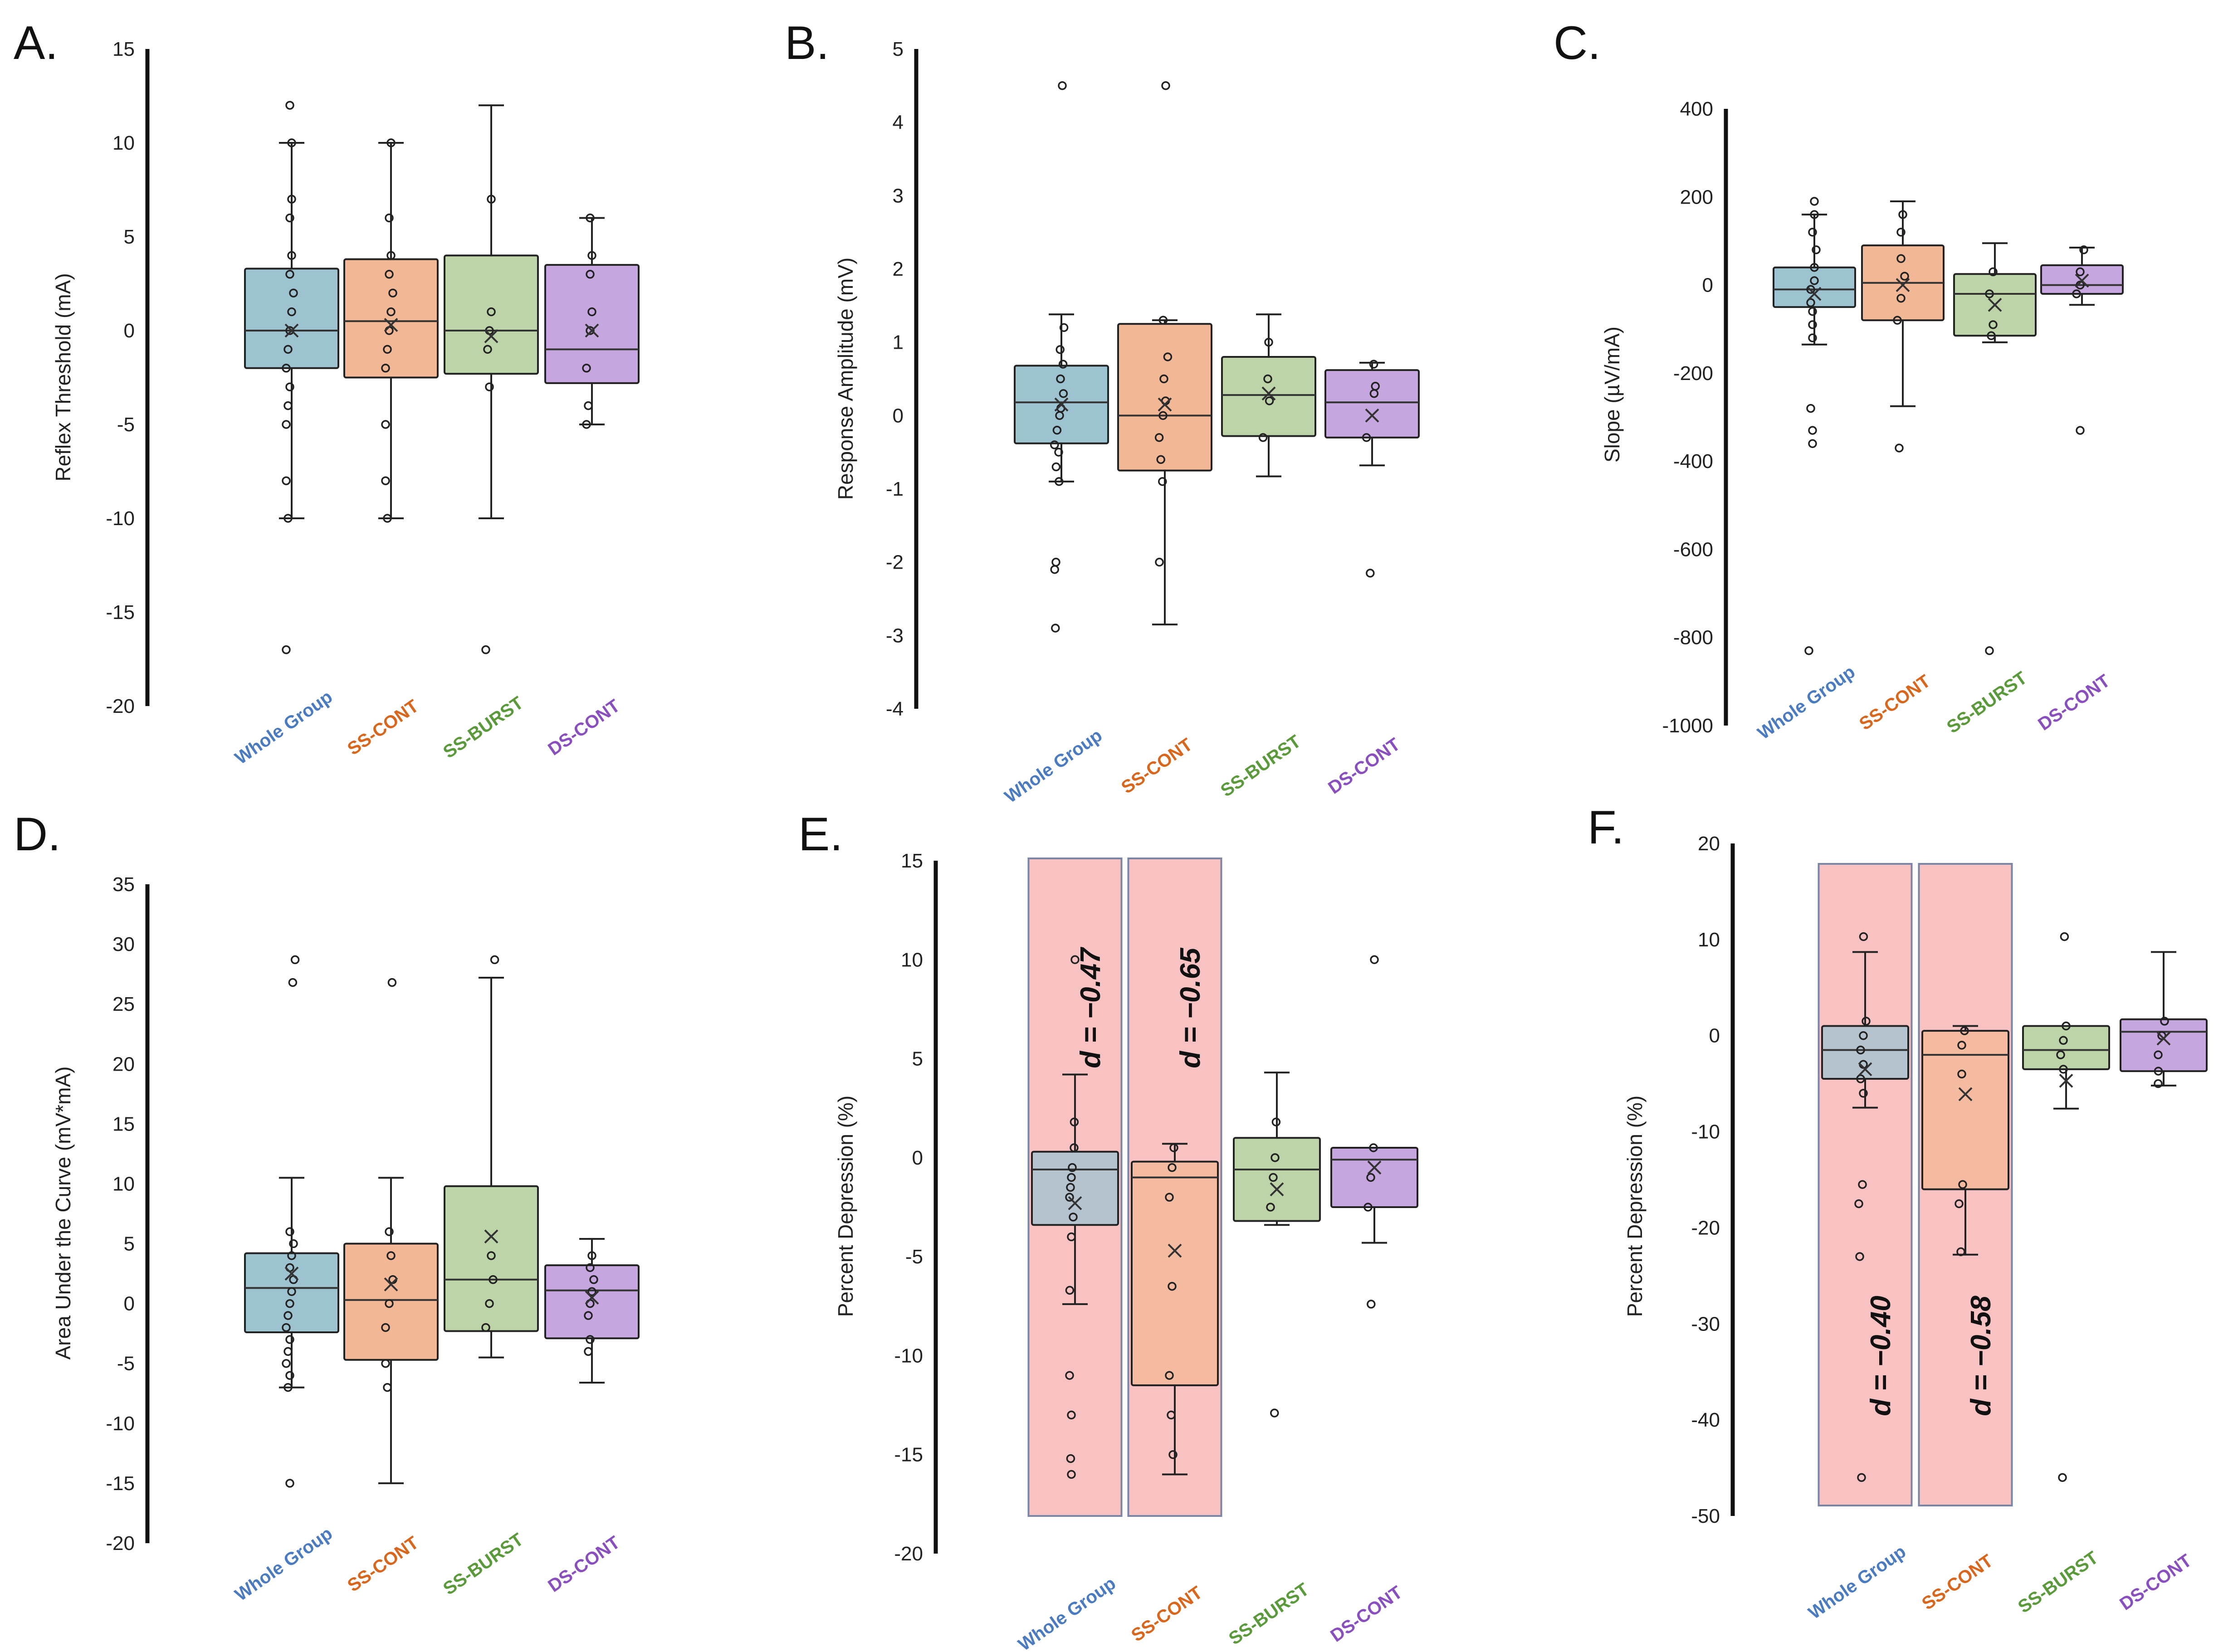  What do you see at coordinates (130, 237) in the screenshot?
I see `y-tick-label: 5` at bounding box center [130, 237].